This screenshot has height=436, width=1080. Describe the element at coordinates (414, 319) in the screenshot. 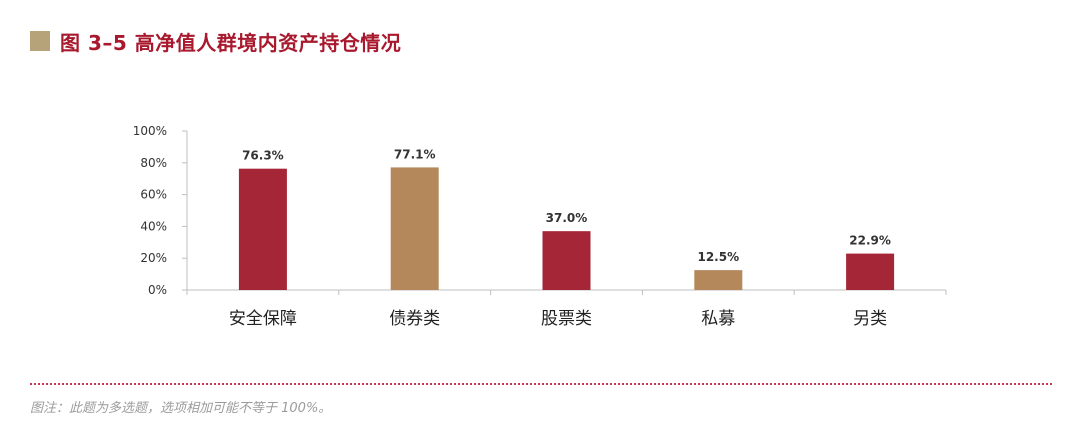

I see `x-tick-label: 债券类` at that location.